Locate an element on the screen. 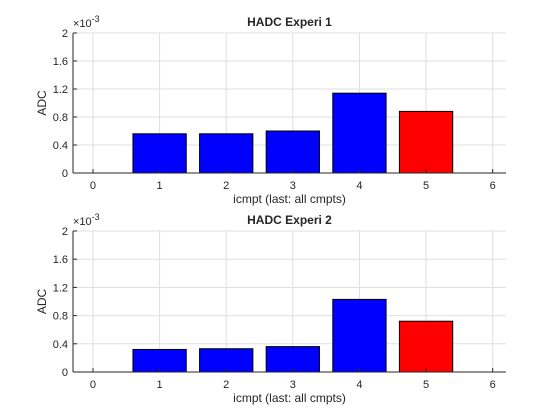 The image size is (560, 420). chart-title: HADC Experi 1 is located at coordinates (289, 22).